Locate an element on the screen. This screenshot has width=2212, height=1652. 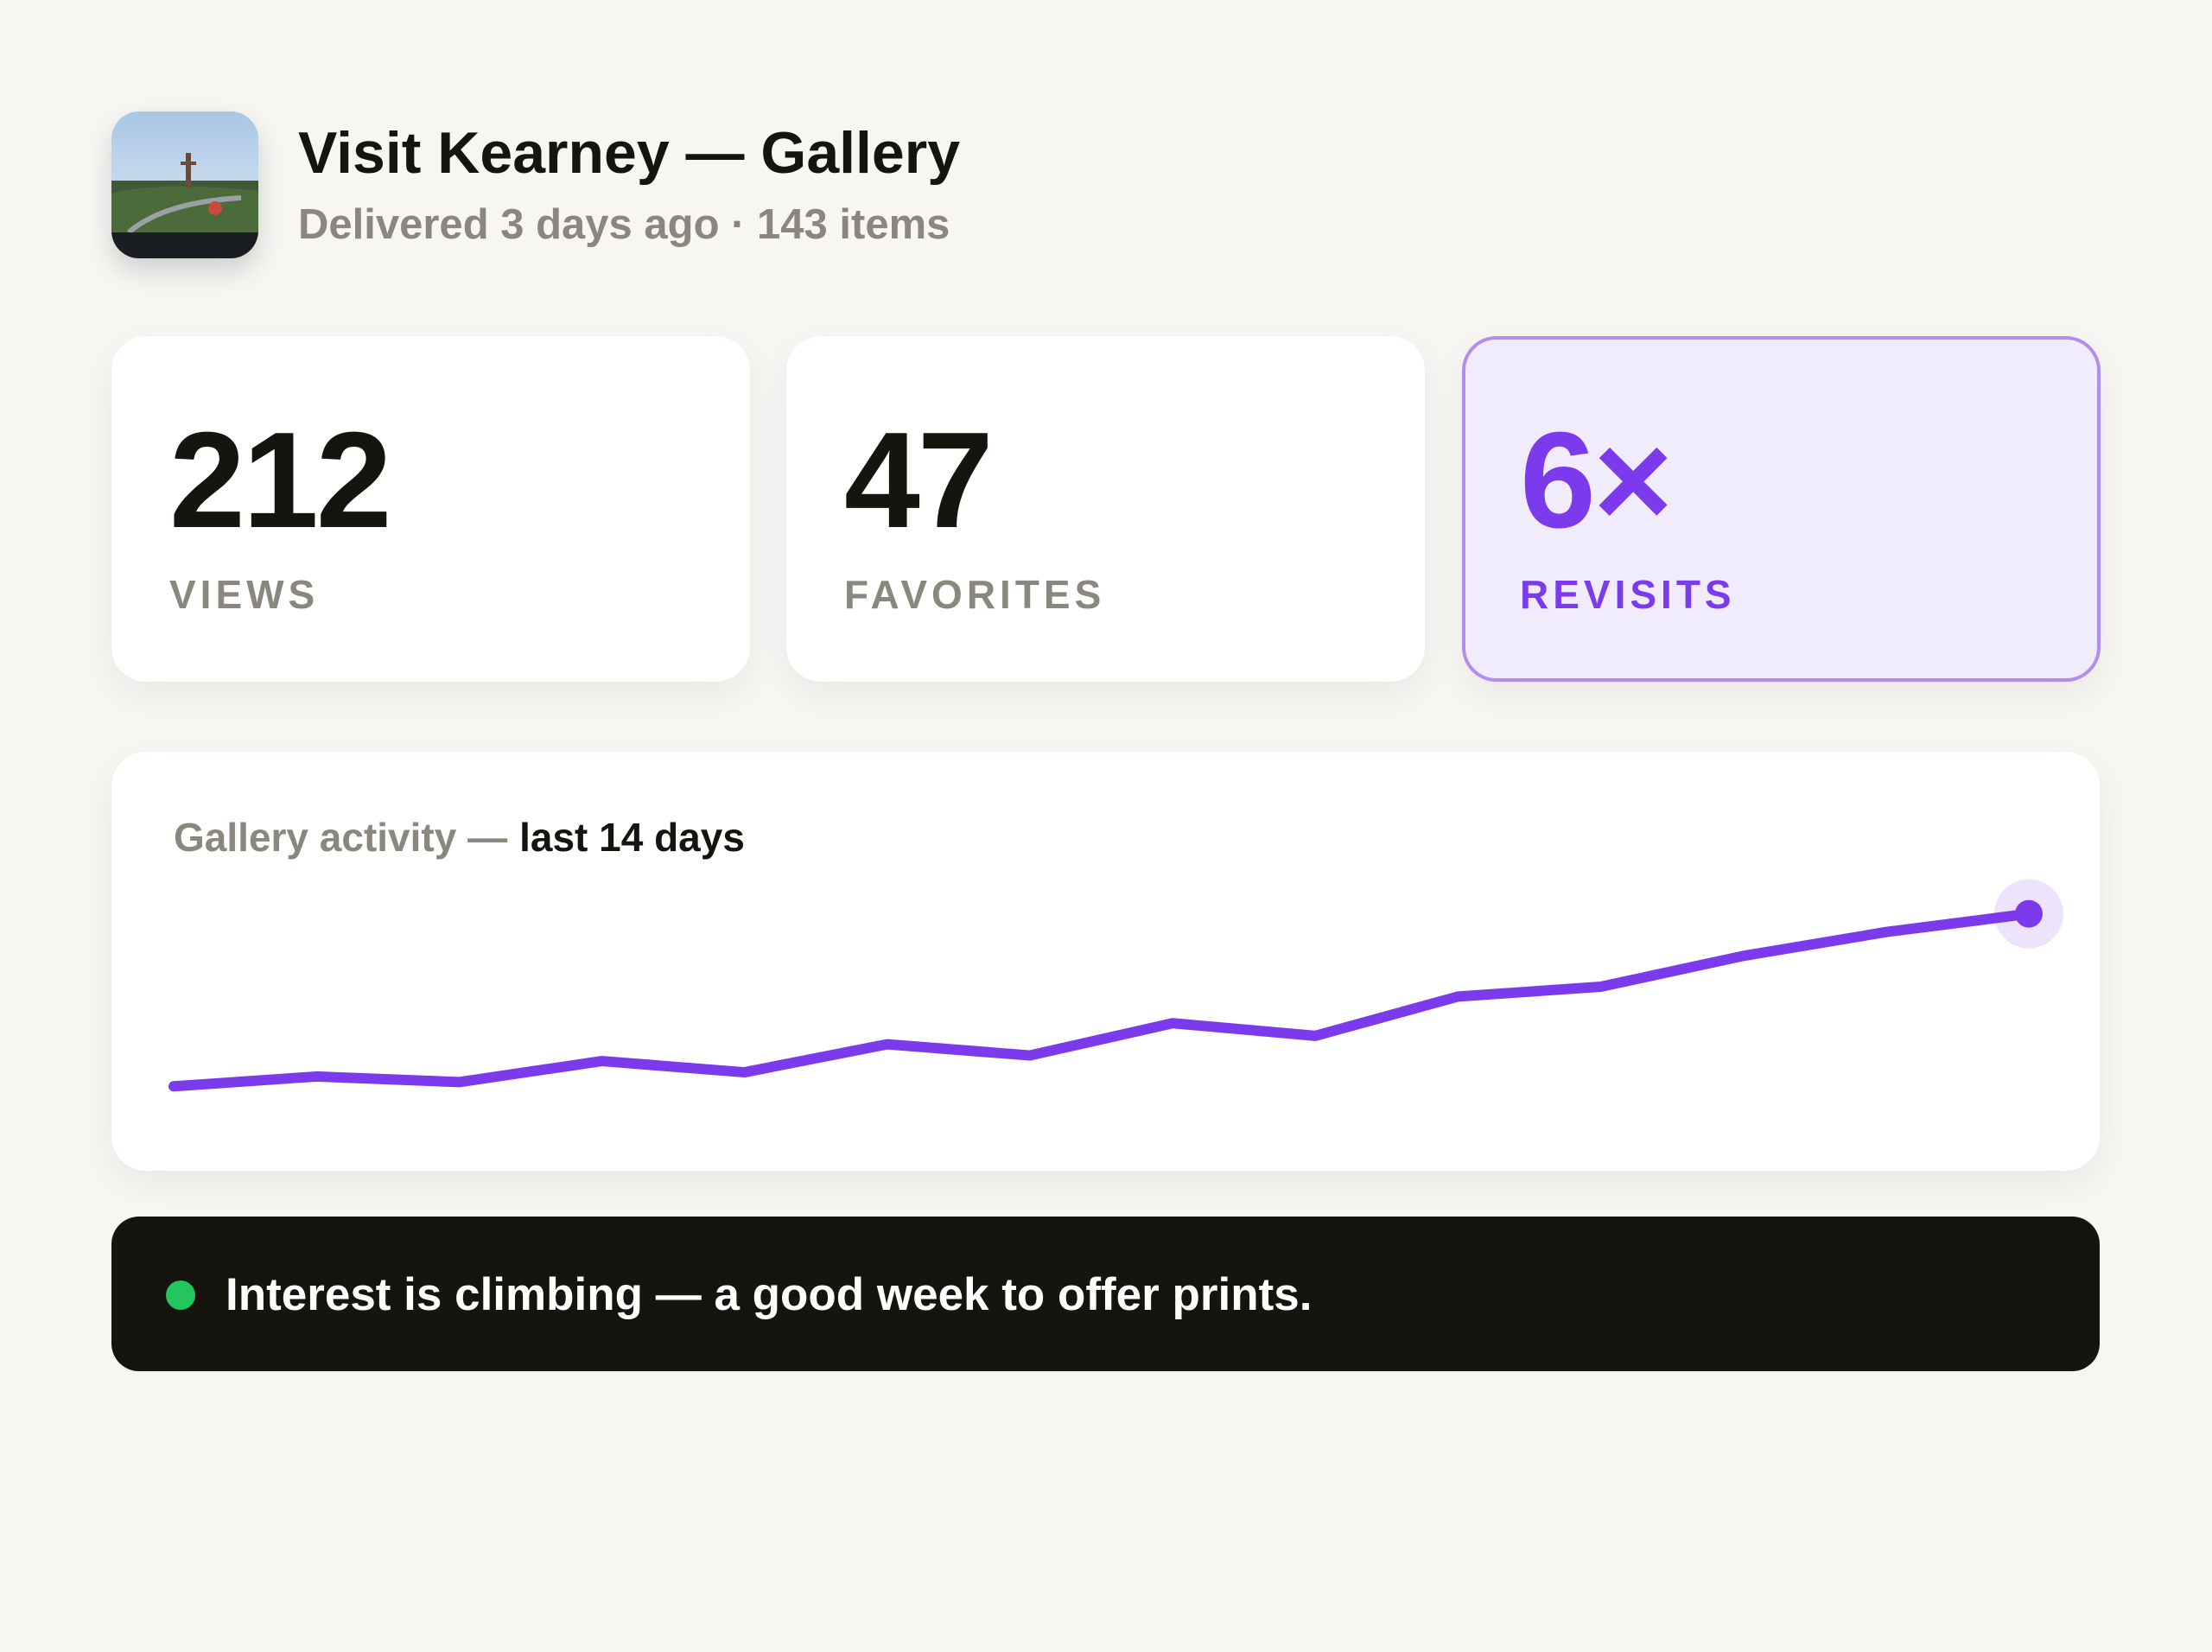
stat-label: REVISITS is located at coordinates (1628, 594).